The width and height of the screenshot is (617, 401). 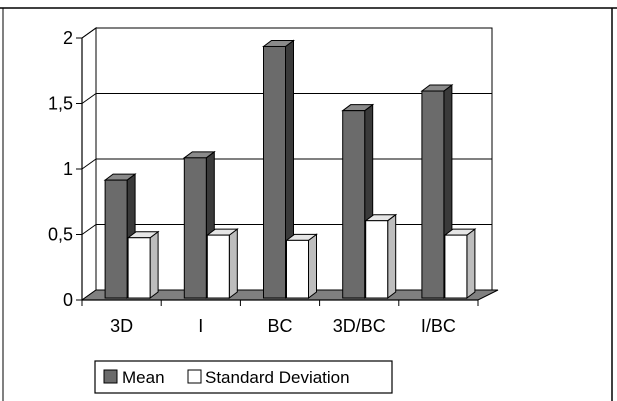 I want to click on y-tick-label: 2, so click(x=68, y=38).